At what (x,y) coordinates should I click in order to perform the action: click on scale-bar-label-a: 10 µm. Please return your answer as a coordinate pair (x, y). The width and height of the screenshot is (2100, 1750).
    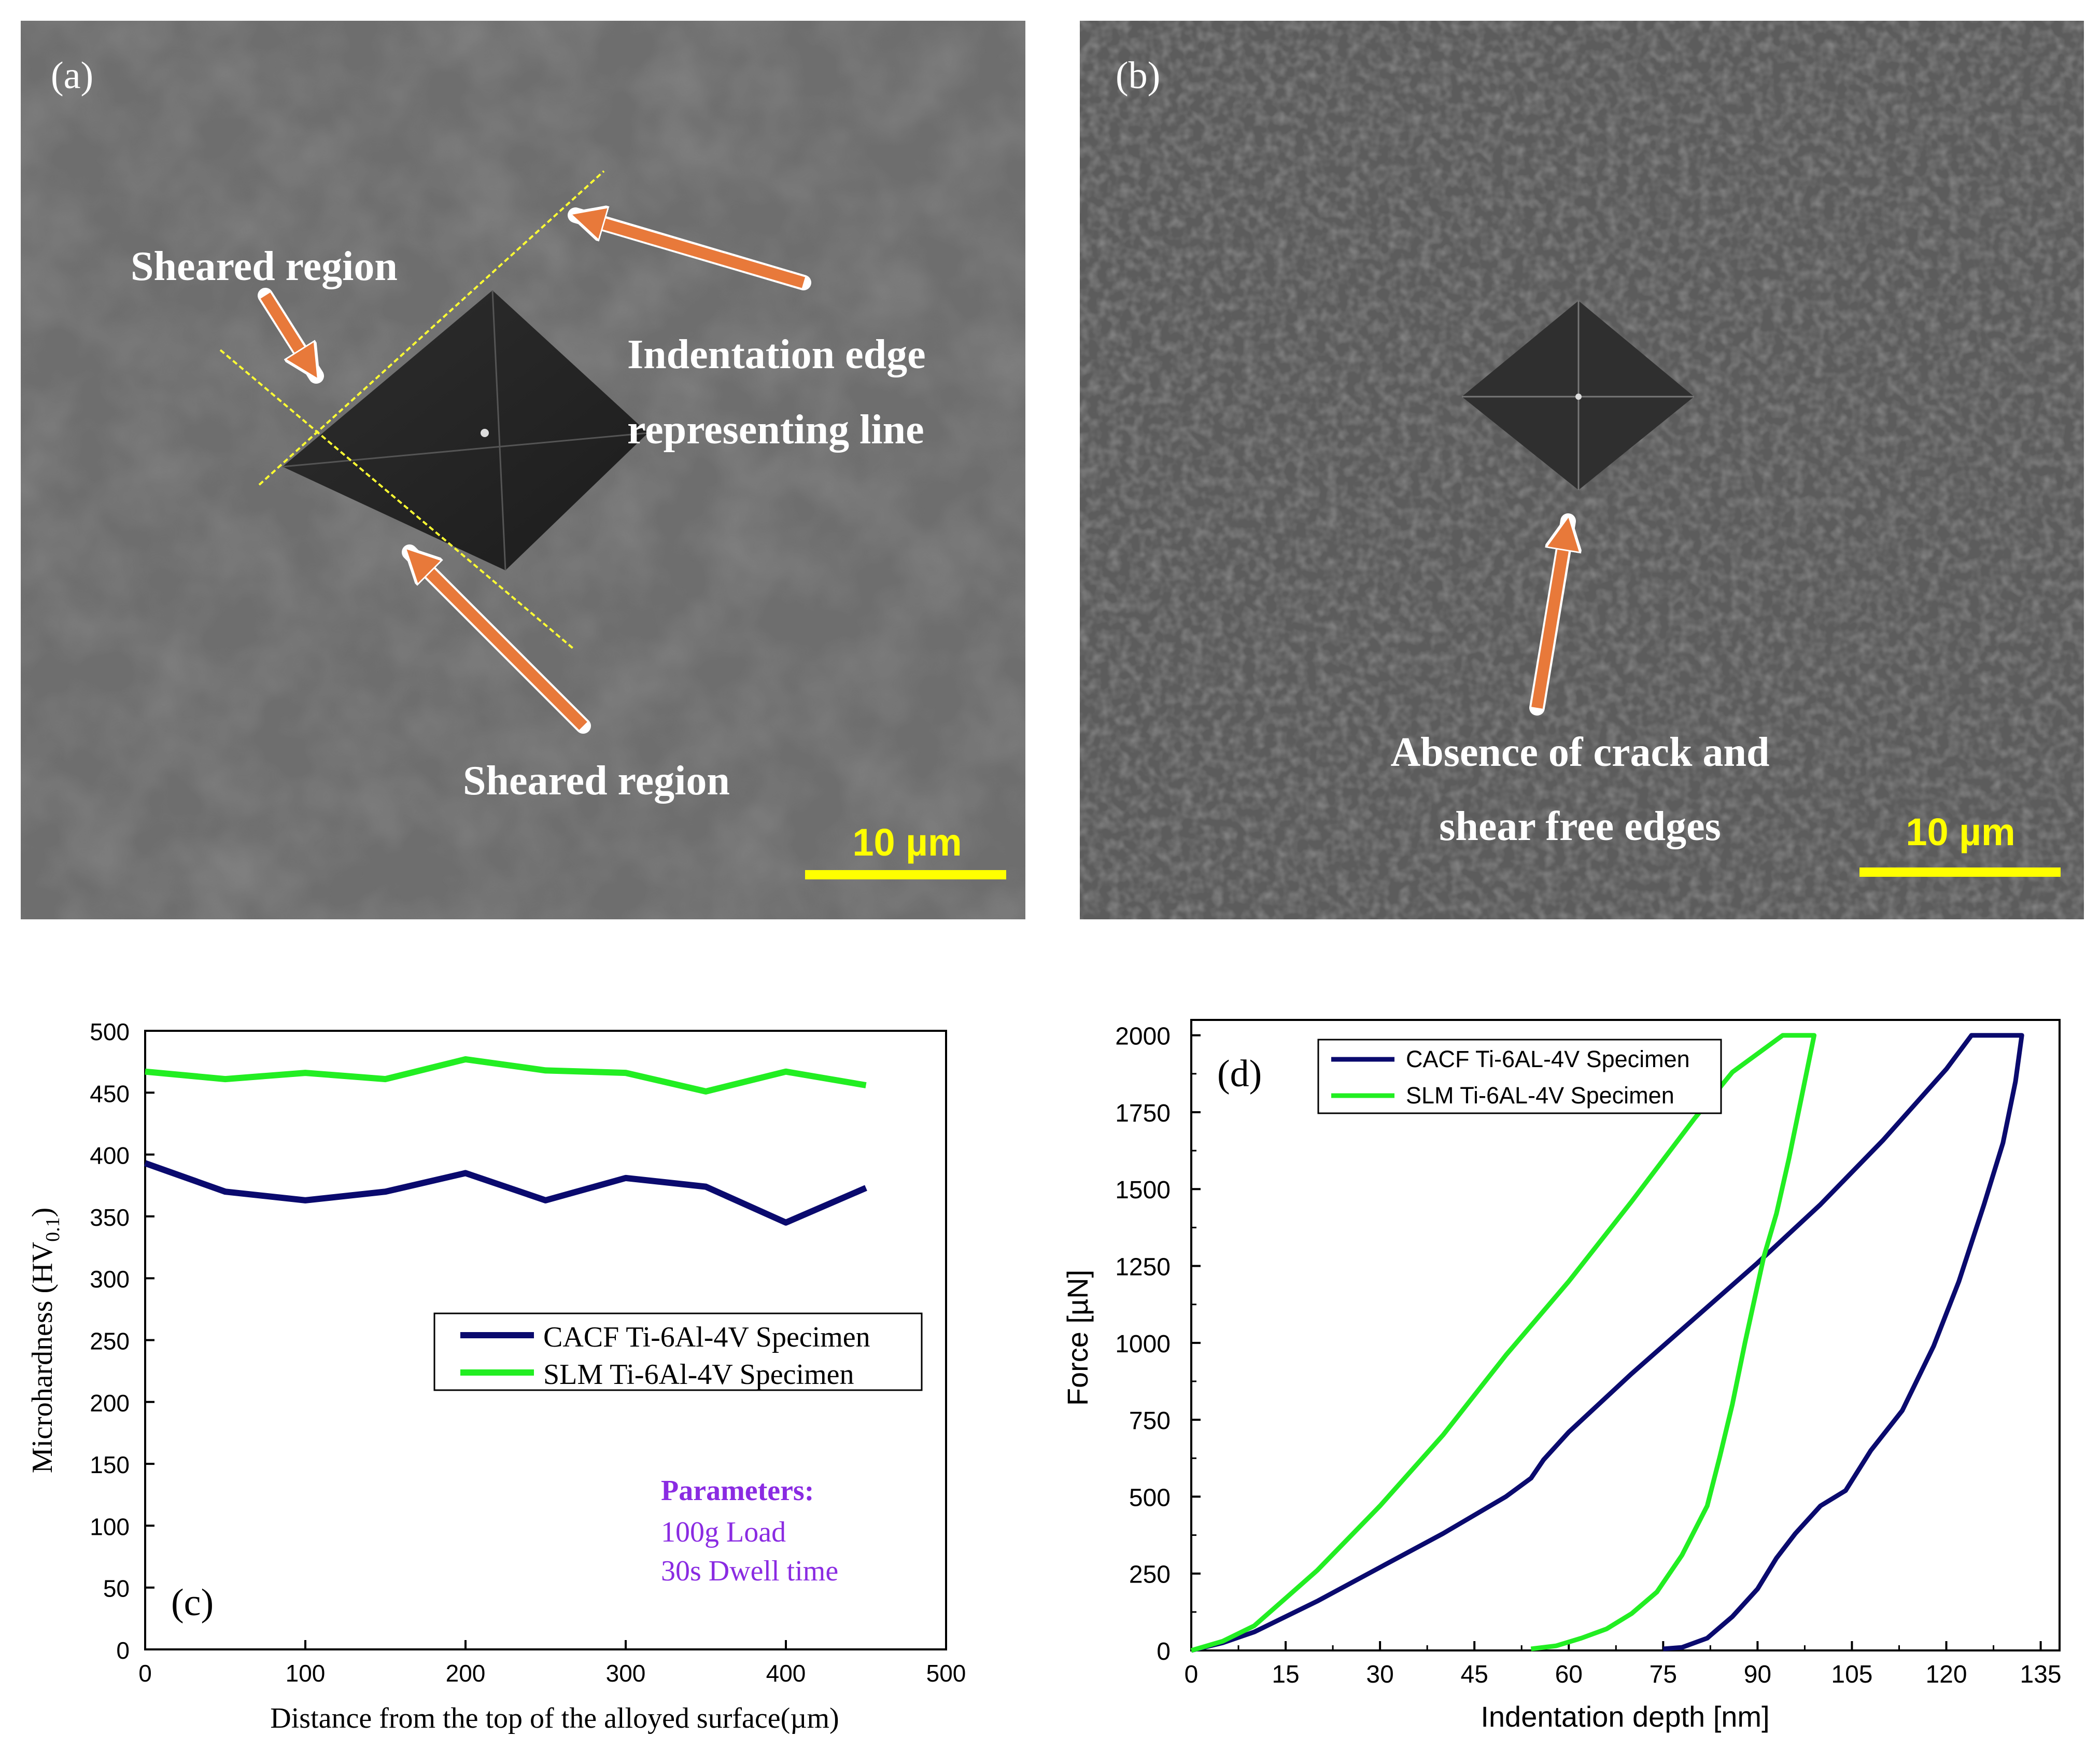
    Looking at the image, I should click on (907, 842).